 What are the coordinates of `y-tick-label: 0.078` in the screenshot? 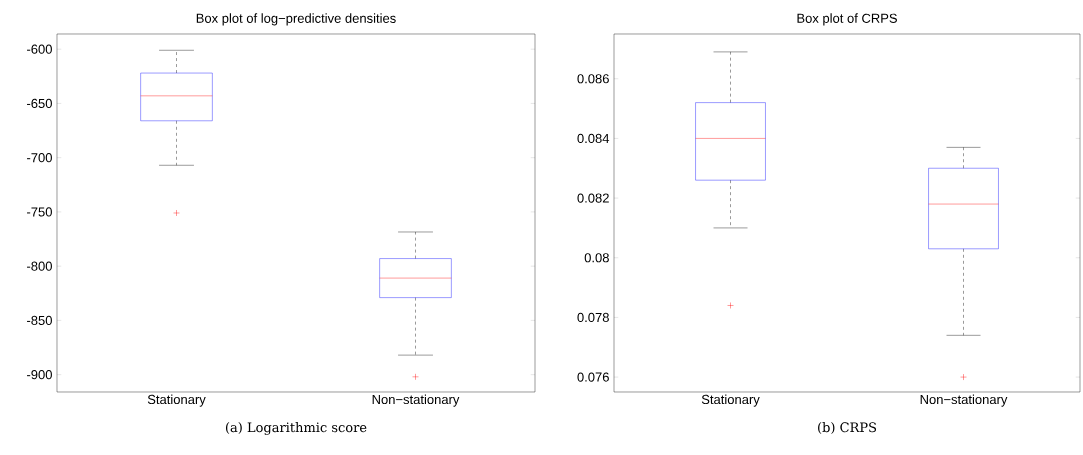 It's located at (593, 317).